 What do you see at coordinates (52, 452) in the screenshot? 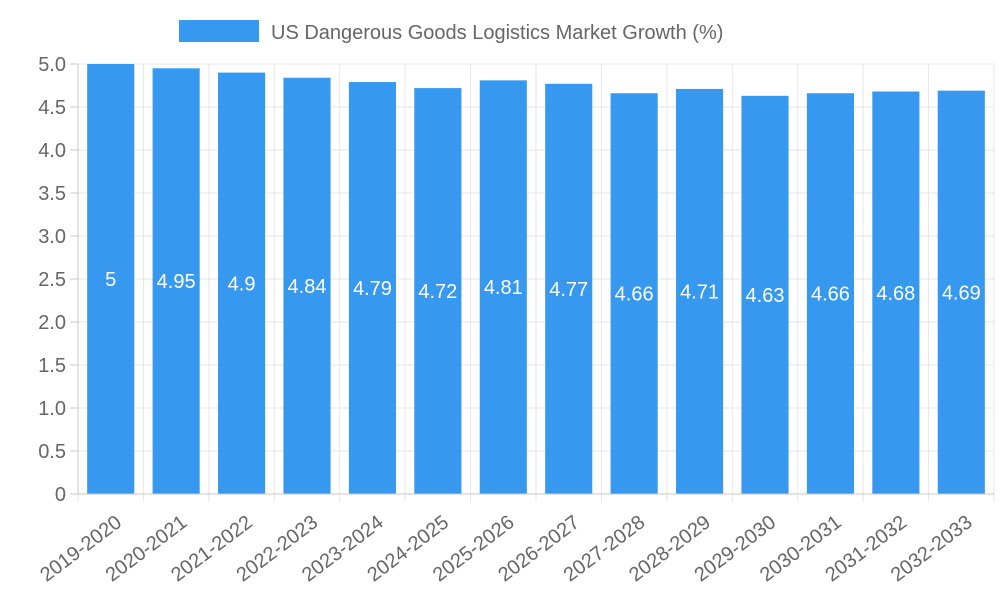
I see `y-tick-label: 0.5` at bounding box center [52, 452].